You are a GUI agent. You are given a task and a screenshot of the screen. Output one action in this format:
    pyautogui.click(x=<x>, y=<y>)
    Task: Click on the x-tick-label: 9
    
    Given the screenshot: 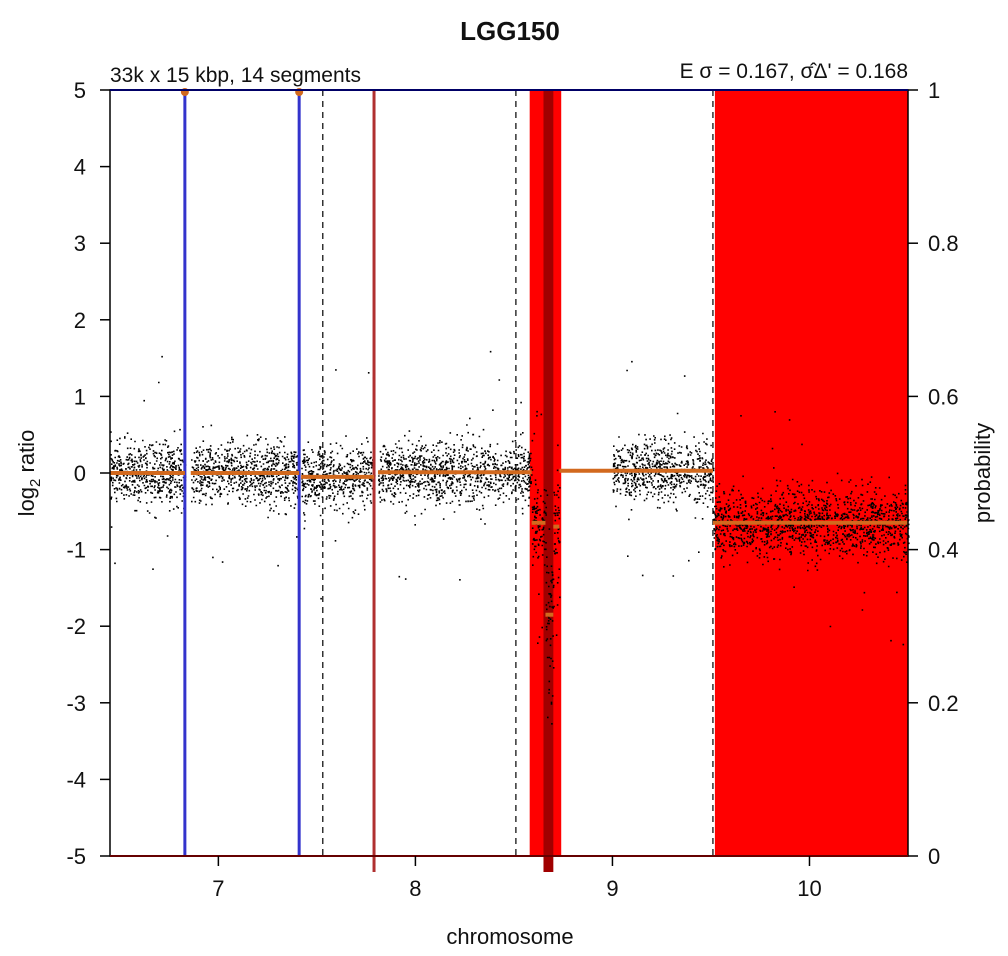 What is the action you would take?
    pyautogui.click(x=612, y=888)
    